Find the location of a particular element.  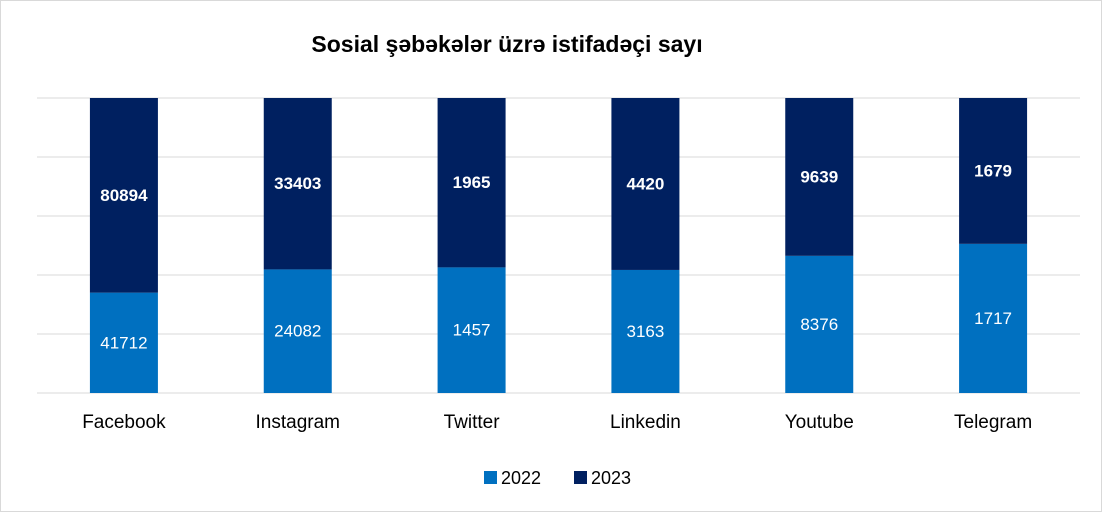

data-label: 33403 is located at coordinates (297, 183).